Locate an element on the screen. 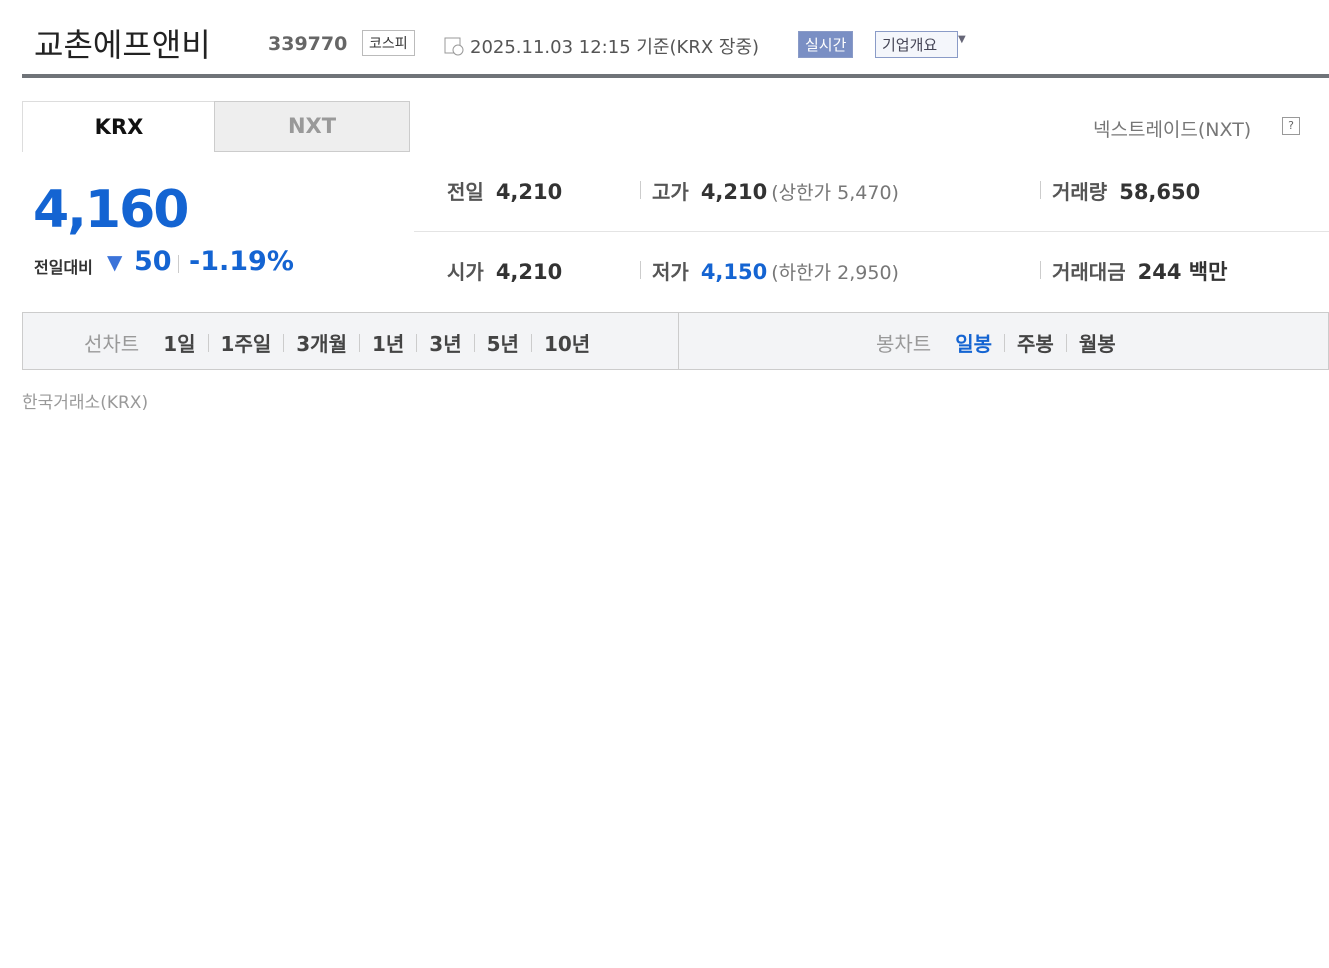 The height and width of the screenshot is (968, 1329). period-option: 일봉 is located at coordinates (974, 344).